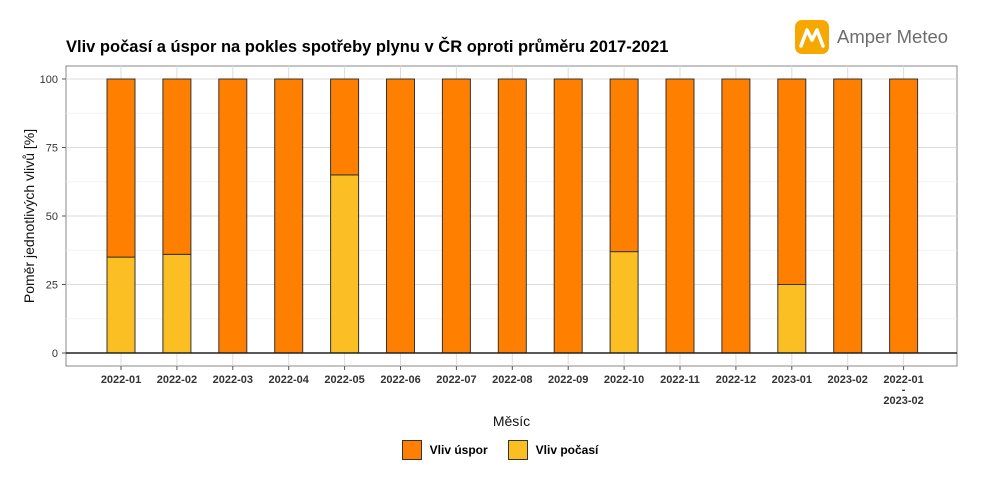 This screenshot has height=500, width=1000. Describe the element at coordinates (568, 380) in the screenshot. I see `x-tick-label: 2022-09` at that location.